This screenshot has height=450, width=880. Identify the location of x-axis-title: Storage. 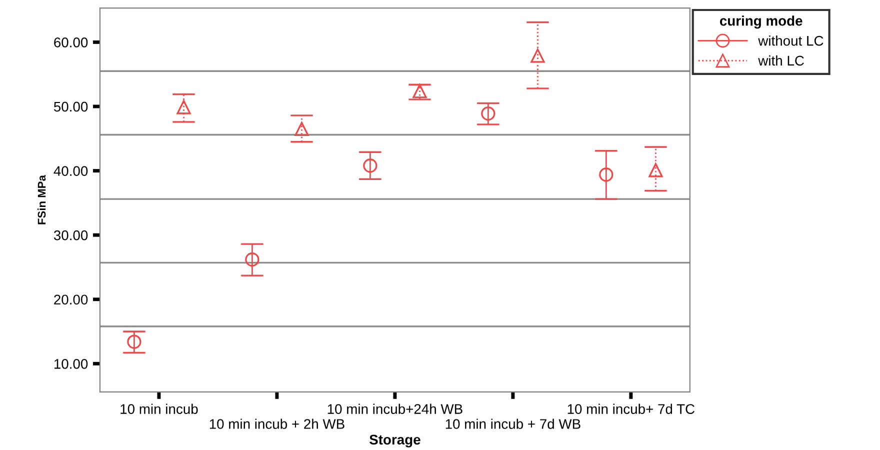
(394, 441).